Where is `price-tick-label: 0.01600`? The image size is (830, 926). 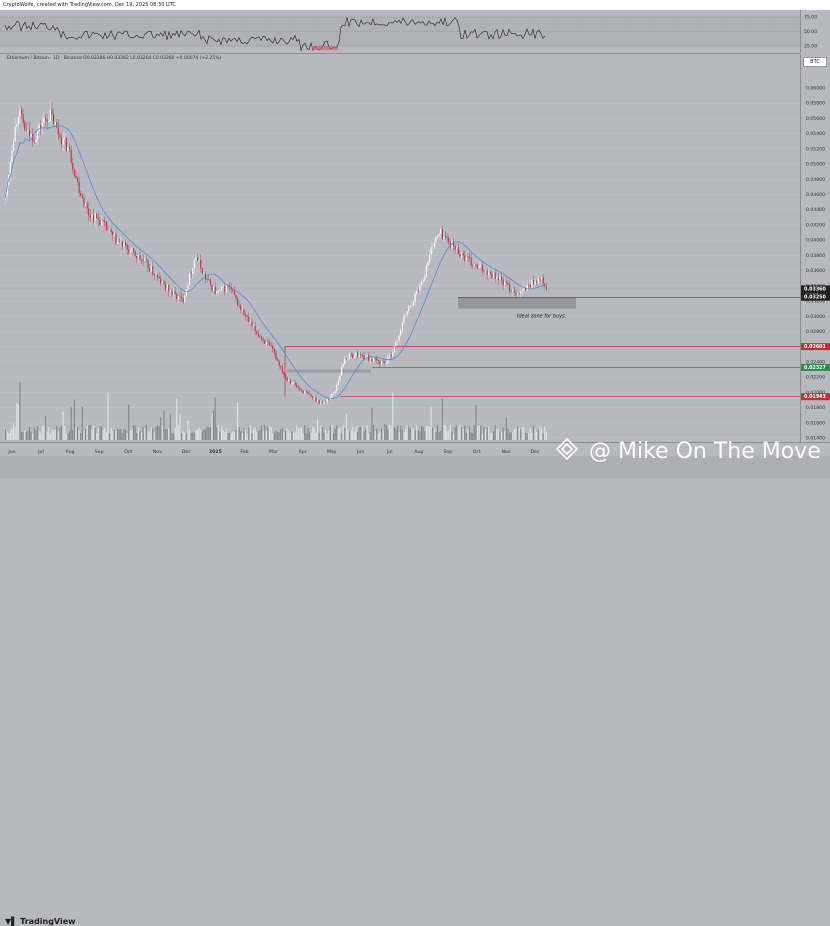
price-tick-label: 0.01600 is located at coordinates (815, 423).